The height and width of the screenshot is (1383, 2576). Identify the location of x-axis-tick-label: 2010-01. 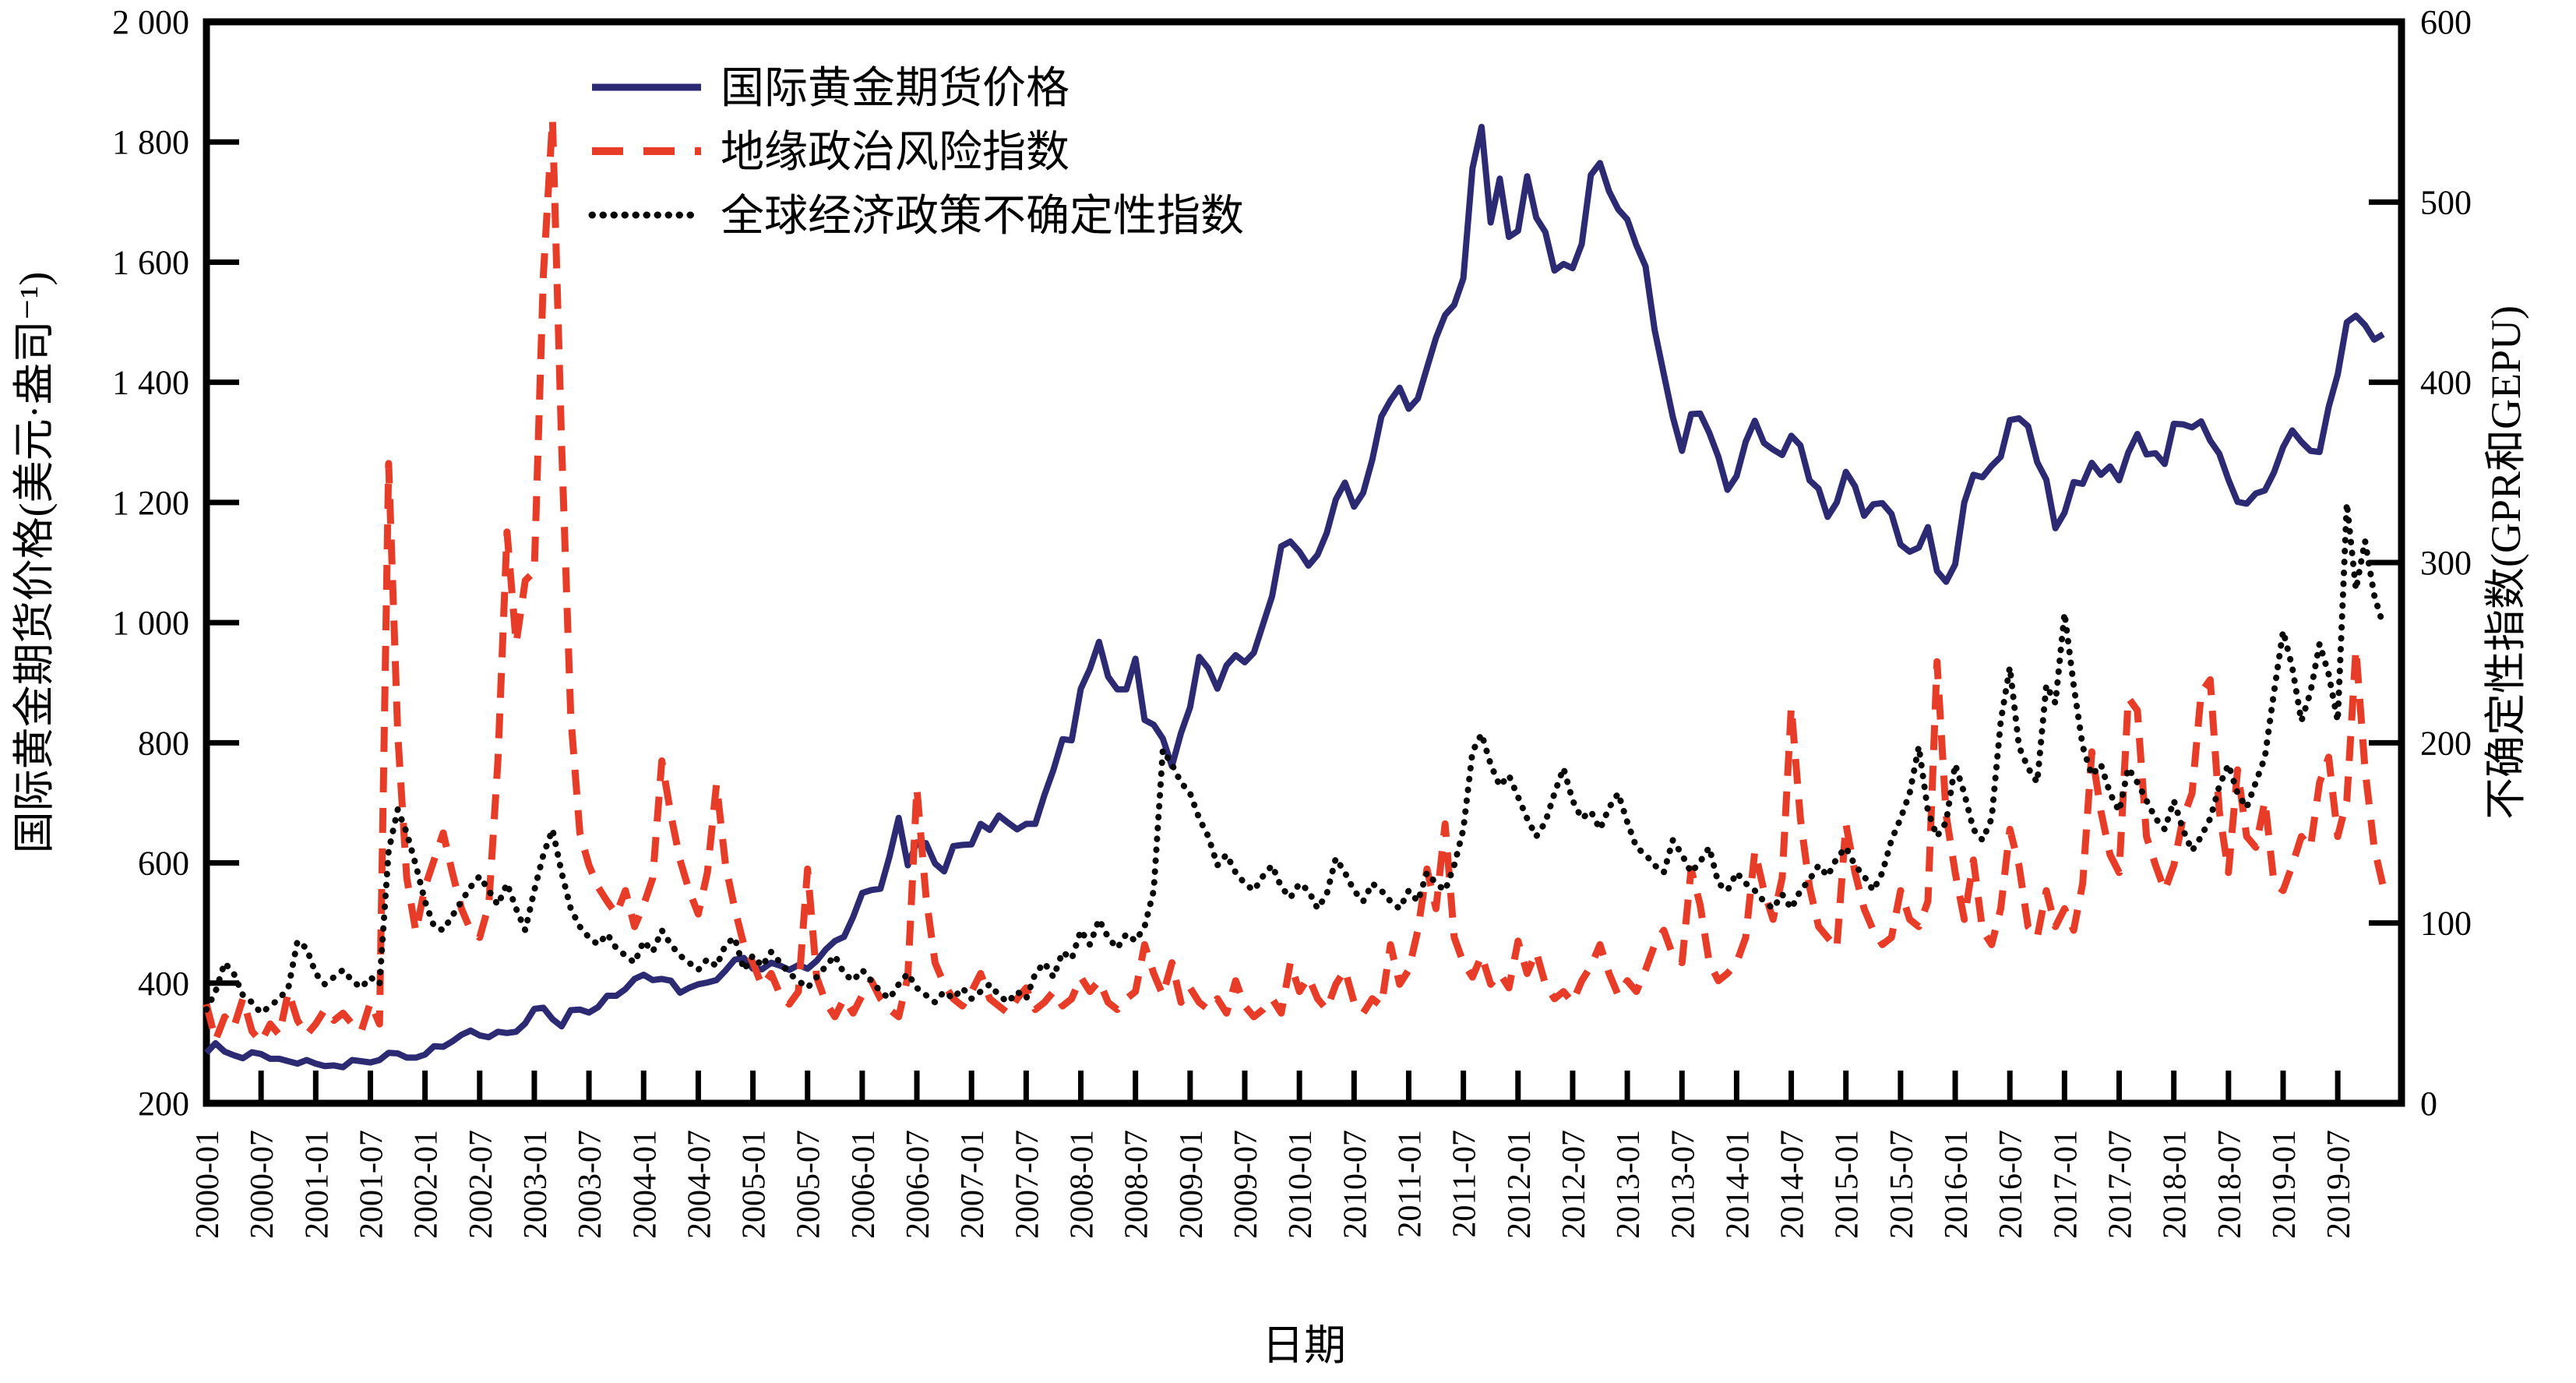
(1301, 1184).